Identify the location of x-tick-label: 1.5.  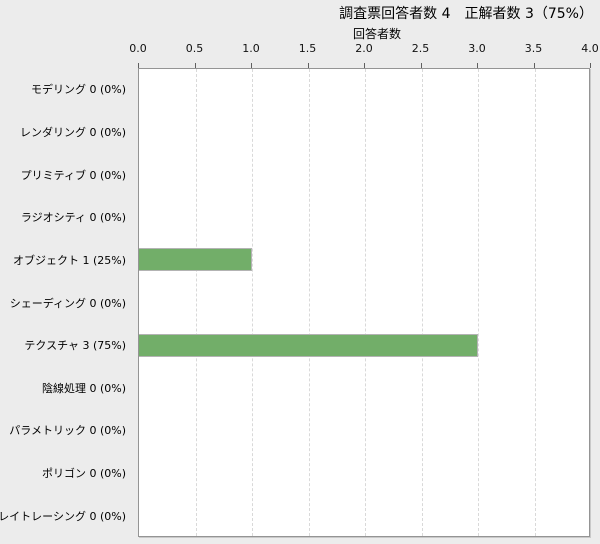
(307, 48).